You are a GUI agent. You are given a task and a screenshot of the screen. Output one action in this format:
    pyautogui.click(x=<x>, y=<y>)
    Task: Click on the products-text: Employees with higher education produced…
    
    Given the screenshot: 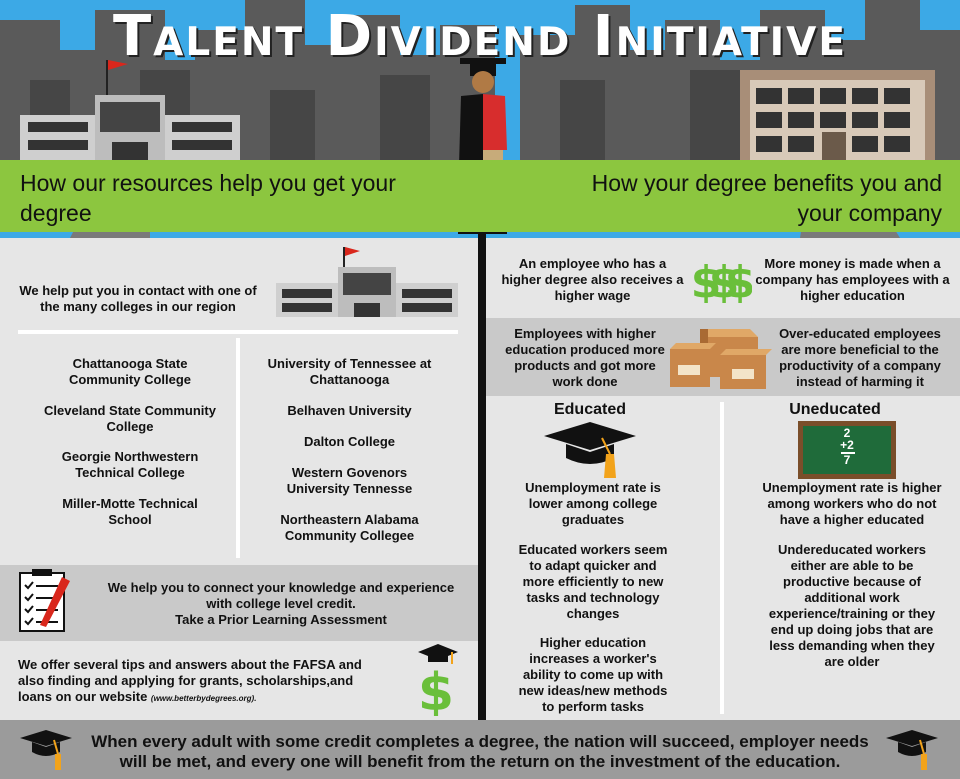 What is the action you would take?
    pyautogui.click(x=585, y=357)
    